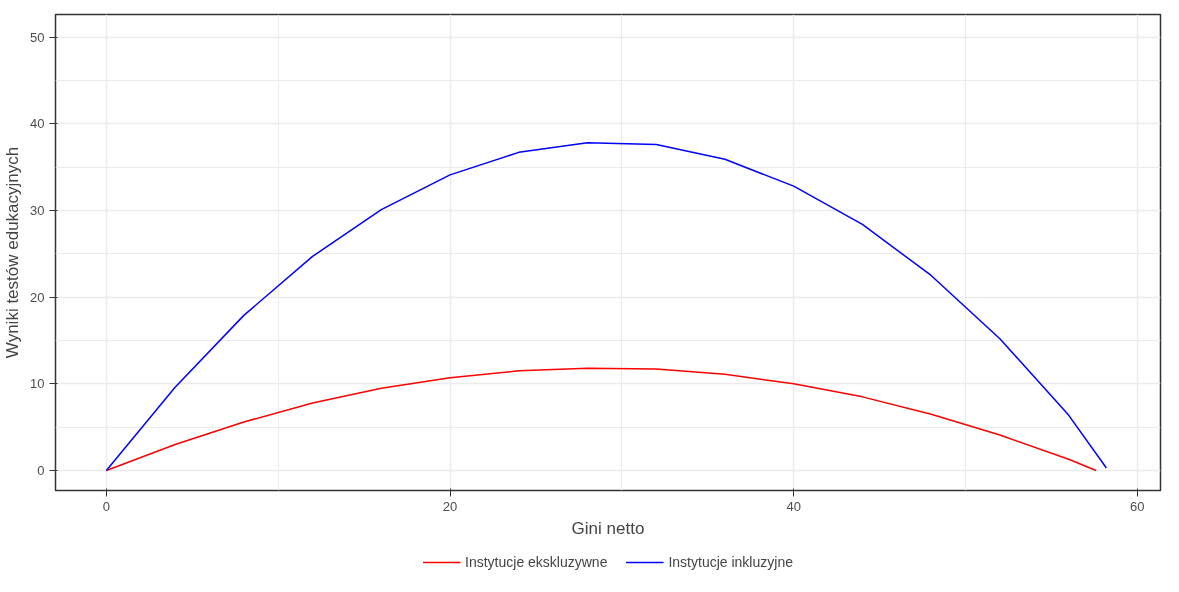  I want to click on y-tick-label: 0, so click(41, 471).